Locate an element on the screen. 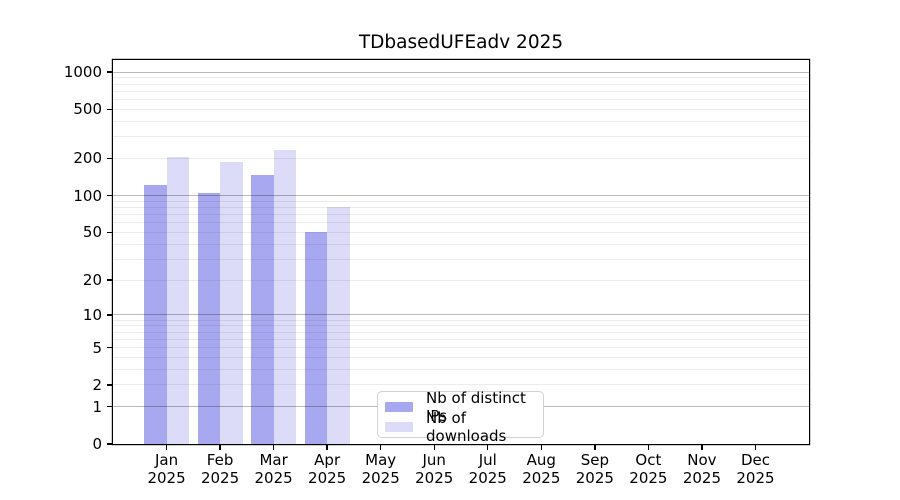  x-tick-jun is located at coordinates (434, 447).